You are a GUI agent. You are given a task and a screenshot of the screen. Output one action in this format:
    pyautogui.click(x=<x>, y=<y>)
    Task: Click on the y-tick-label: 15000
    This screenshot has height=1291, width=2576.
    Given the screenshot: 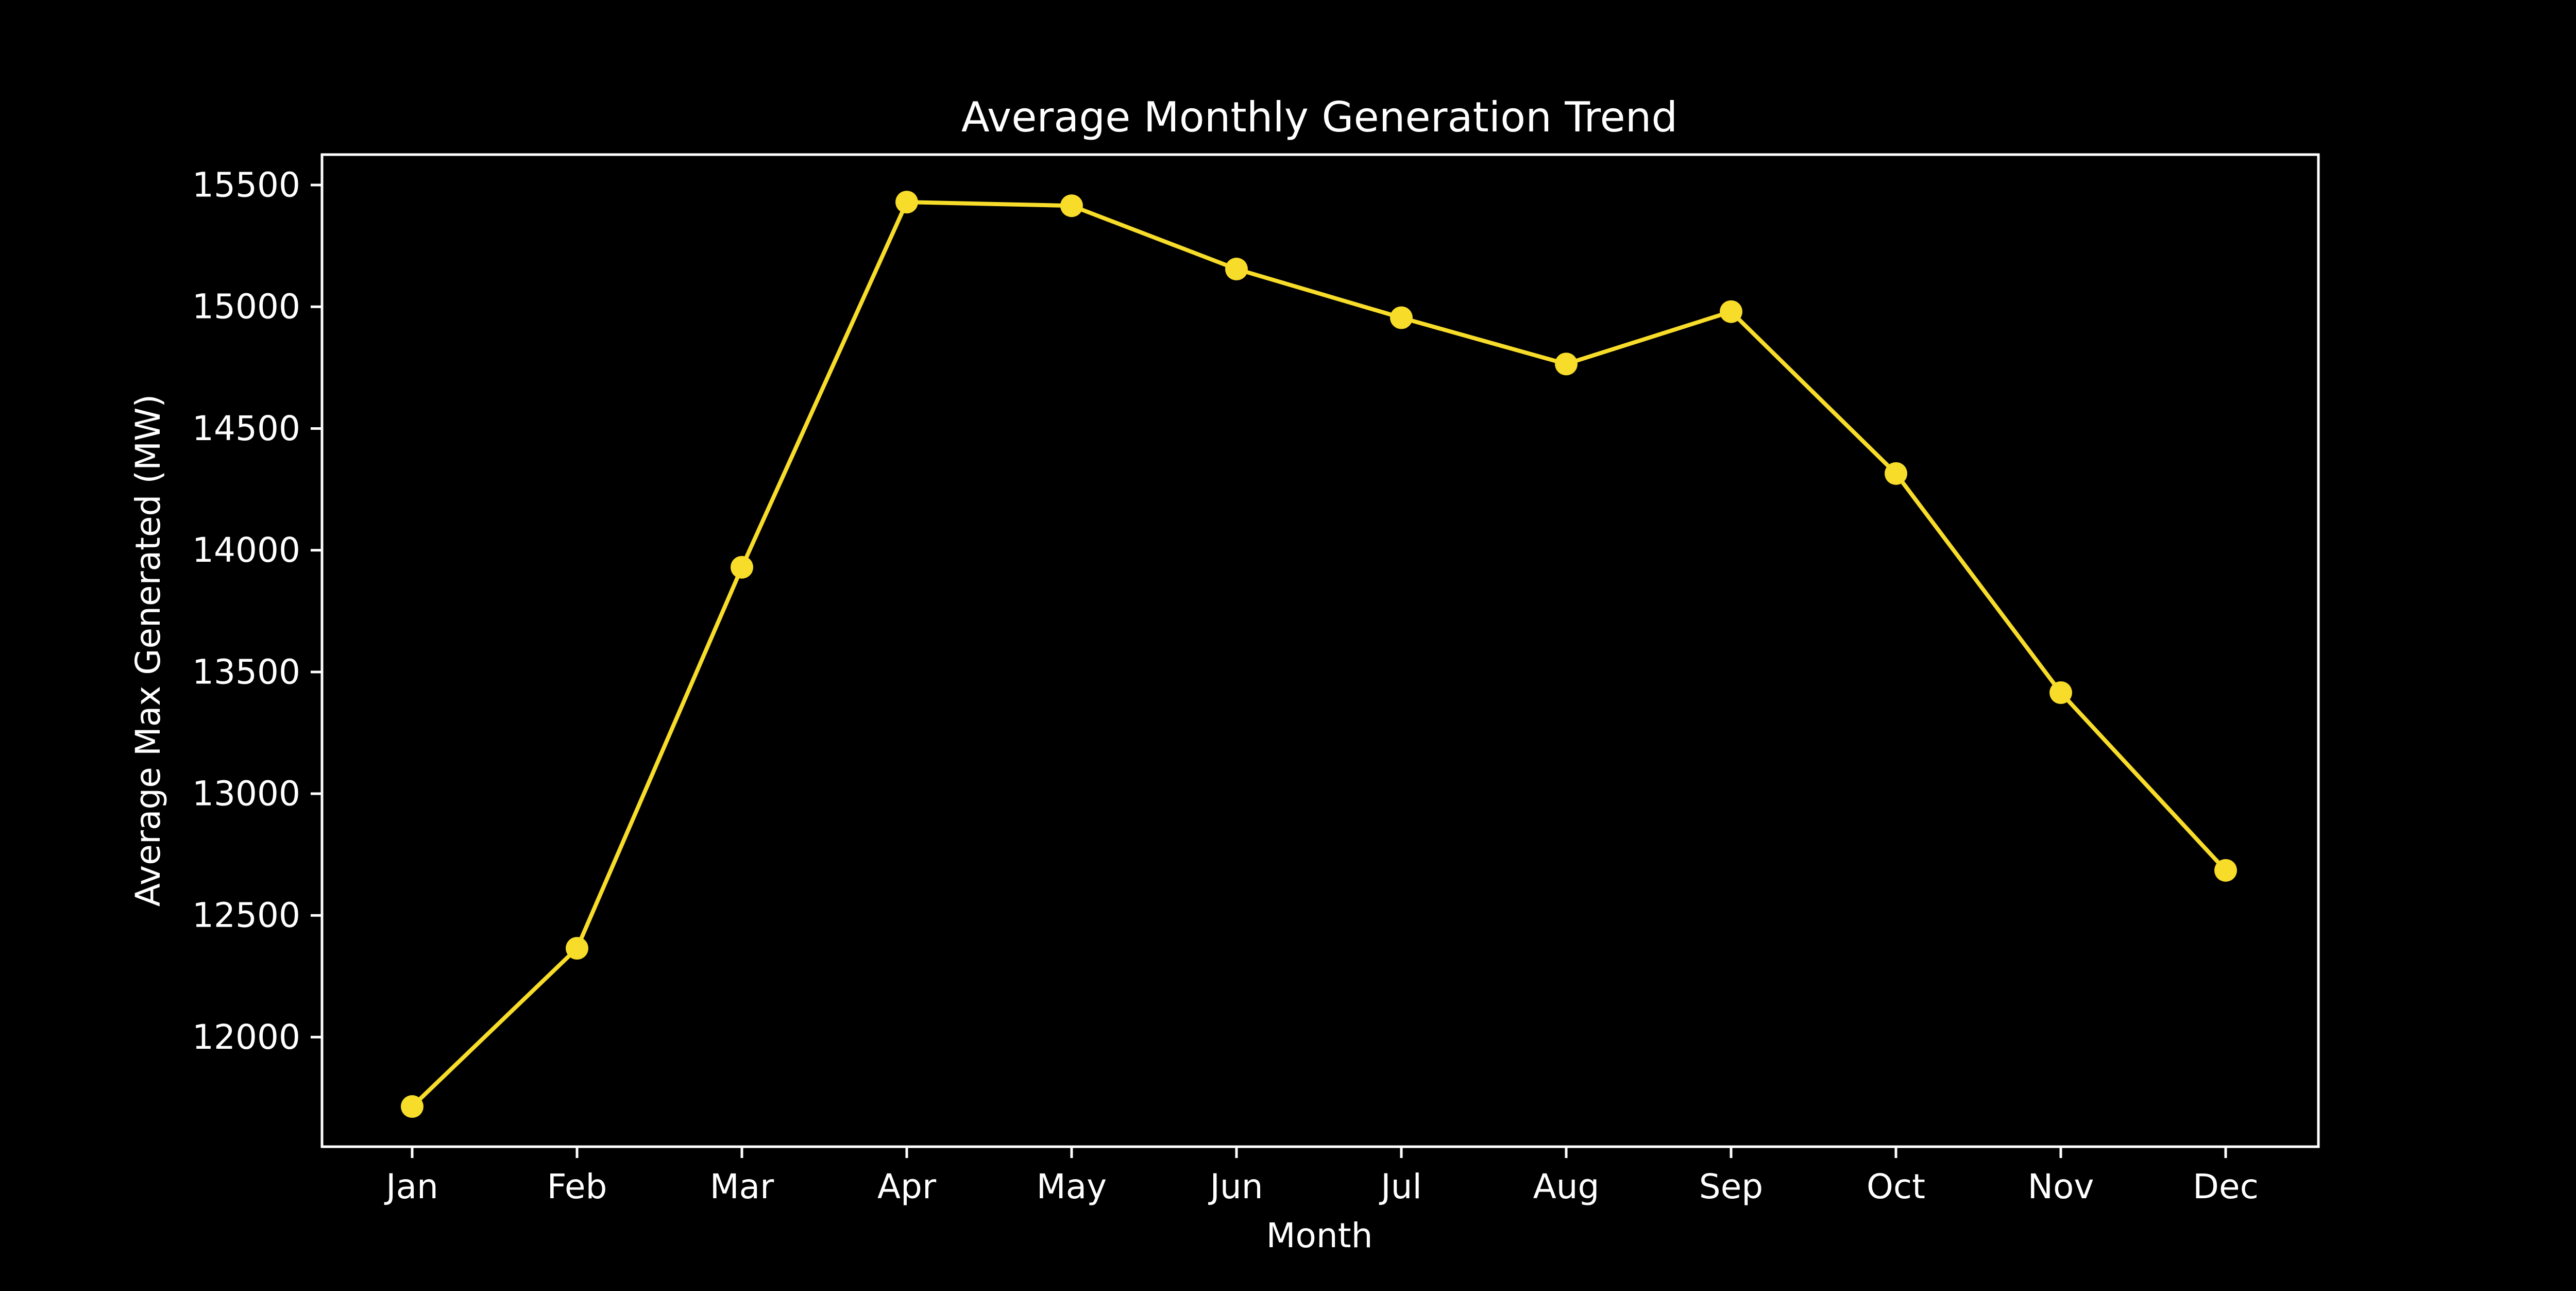 What is the action you would take?
    pyautogui.click(x=246, y=307)
    